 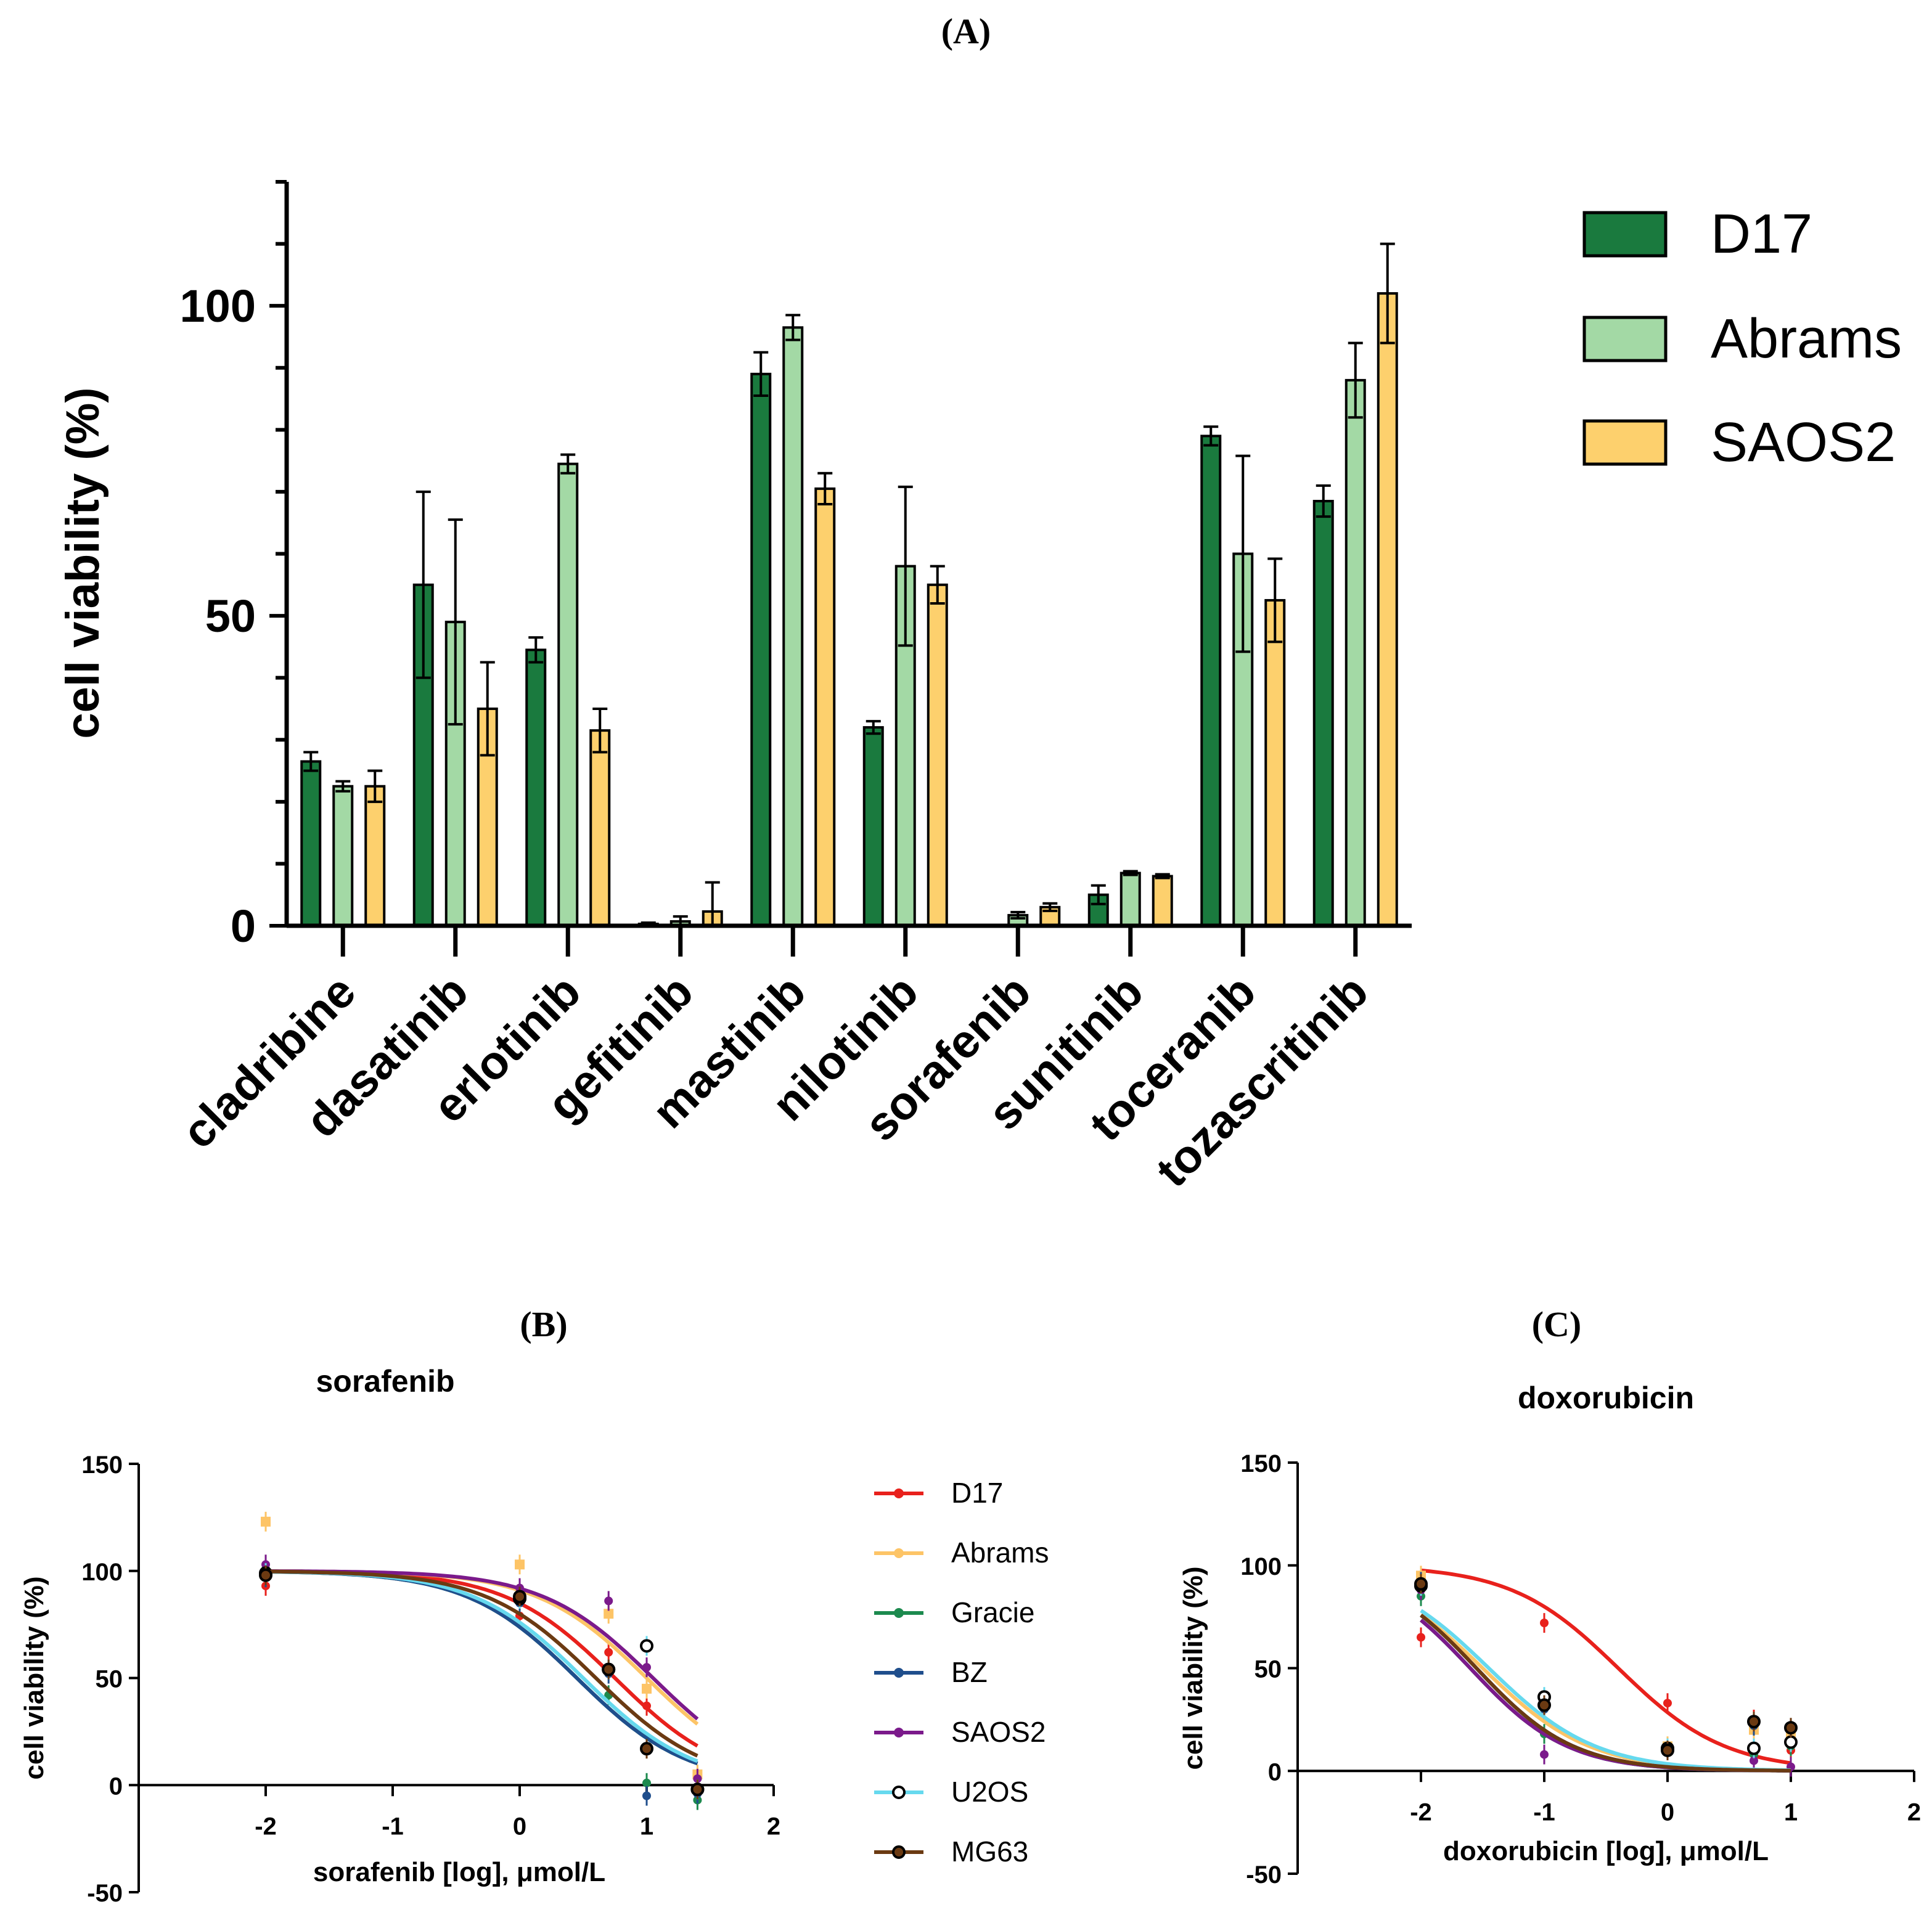 What do you see at coordinates (568, 694) in the screenshot?
I see `bar-abrams-erlotinib` at bounding box center [568, 694].